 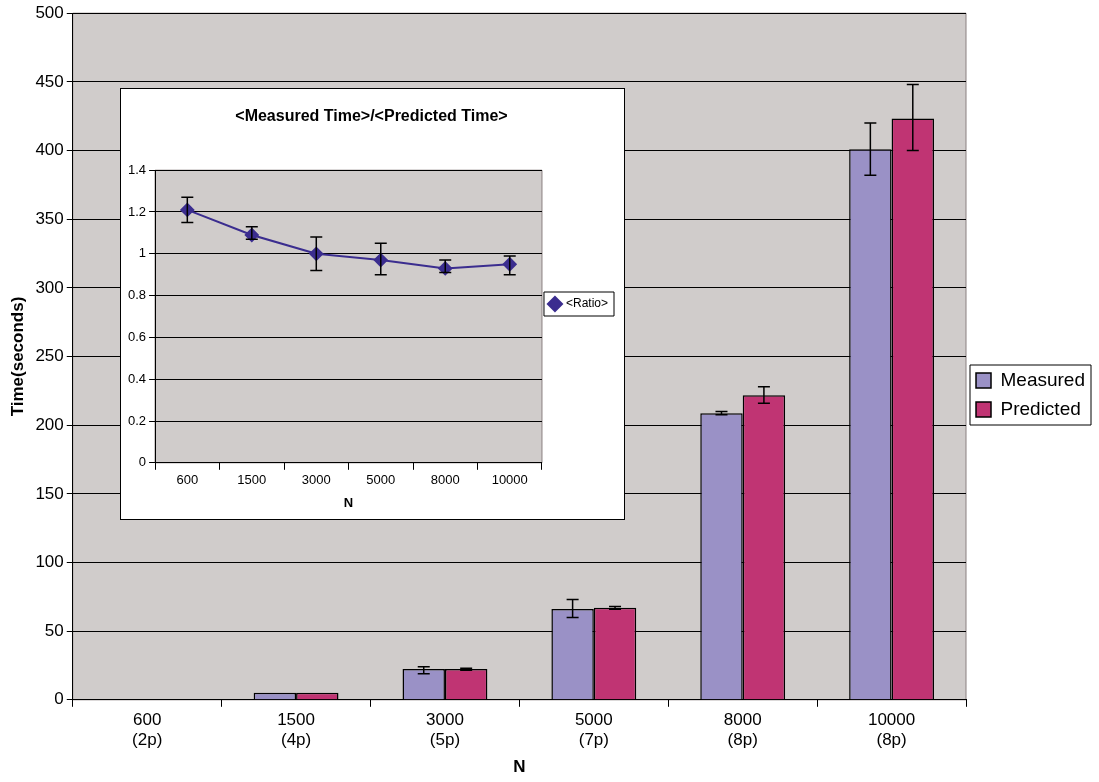 What do you see at coordinates (49, 356) in the screenshot?
I see `y-tick-label: 250` at bounding box center [49, 356].